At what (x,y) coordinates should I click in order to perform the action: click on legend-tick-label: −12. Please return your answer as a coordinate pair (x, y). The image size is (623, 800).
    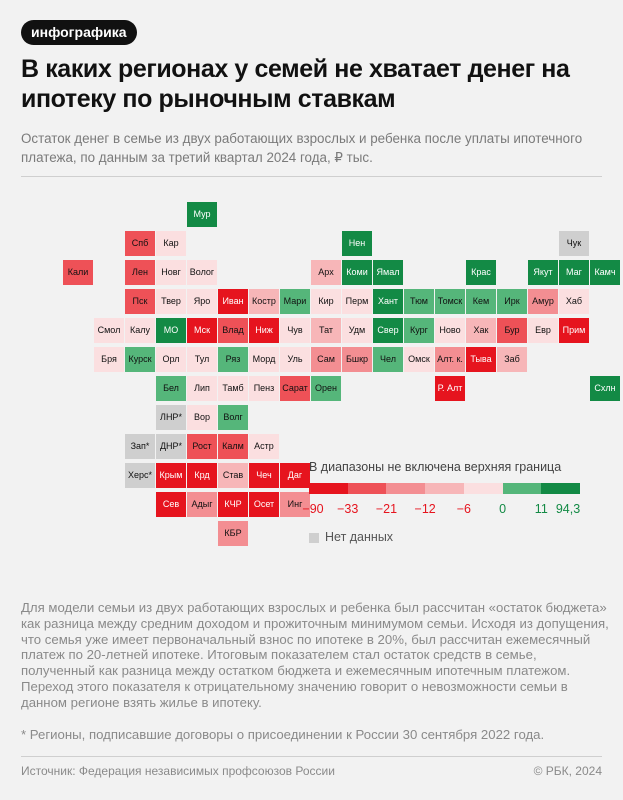
    Looking at the image, I should click on (425, 509).